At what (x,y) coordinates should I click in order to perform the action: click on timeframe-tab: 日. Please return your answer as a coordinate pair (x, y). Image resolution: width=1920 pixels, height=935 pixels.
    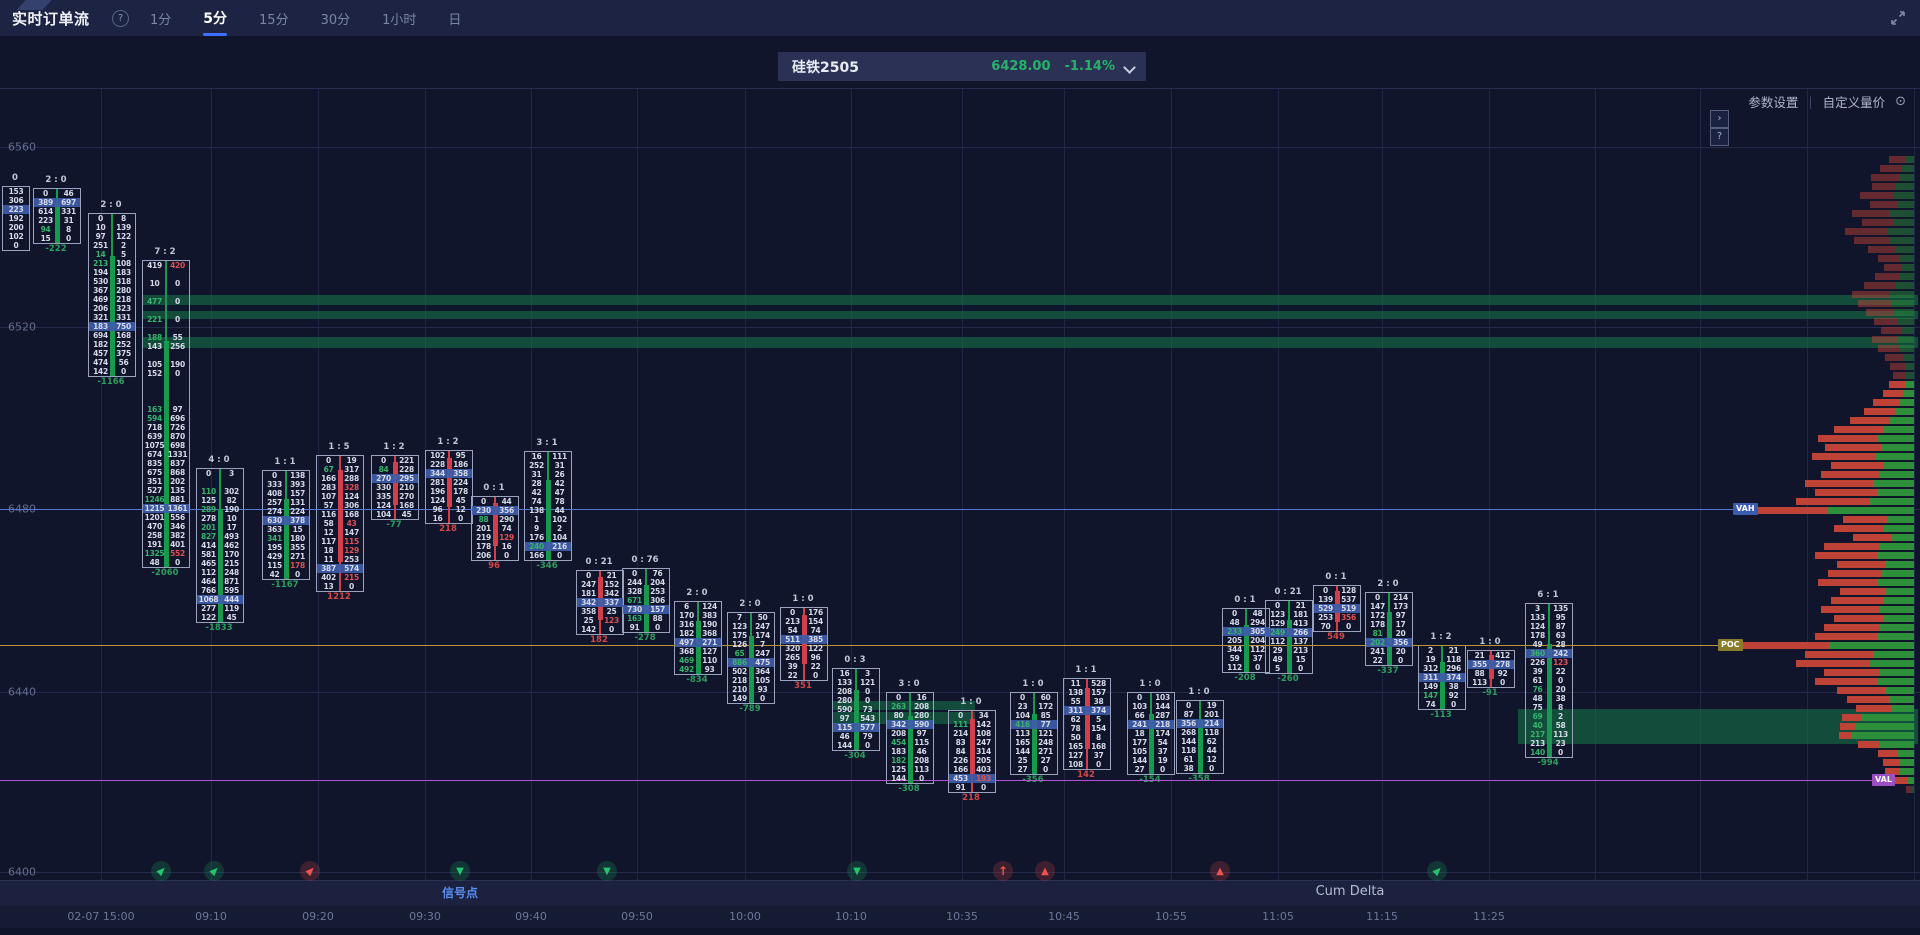
    Looking at the image, I should click on (455, 20).